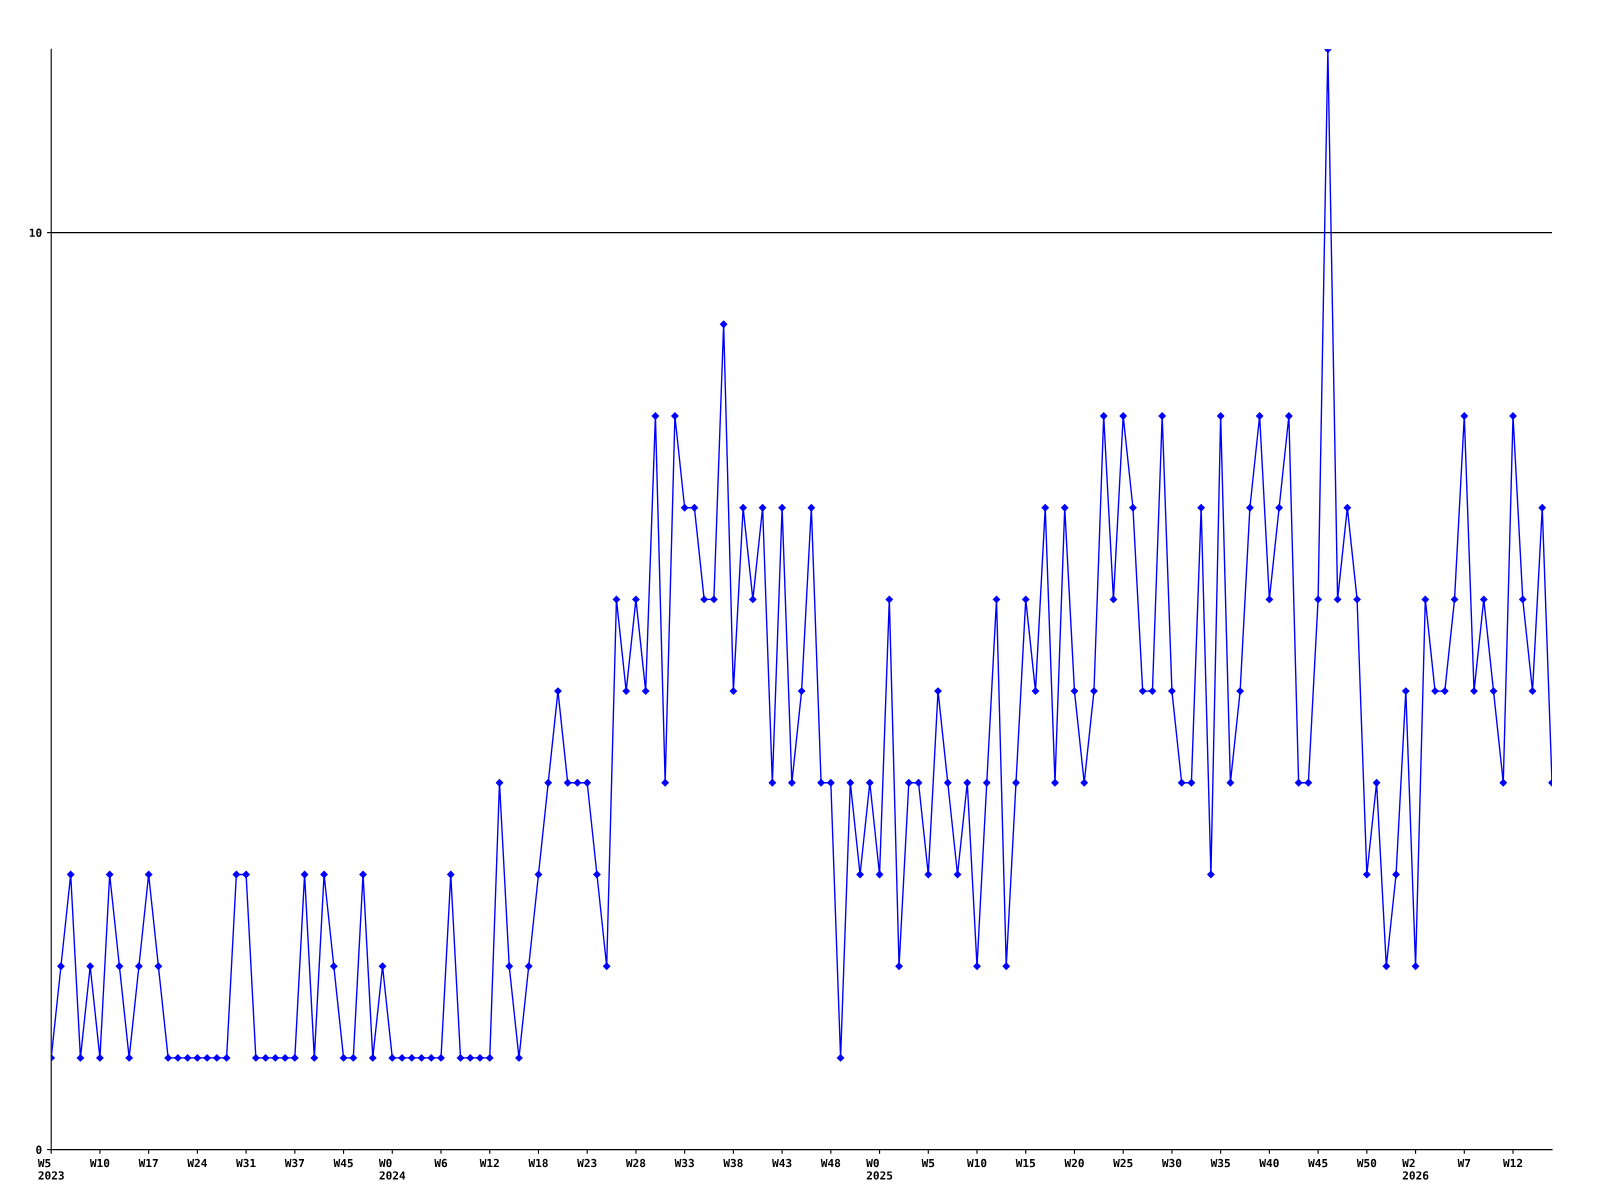 The height and width of the screenshot is (1200, 1600). Describe the element at coordinates (733, 1163) in the screenshot. I see `x-tick-label: W38` at that location.